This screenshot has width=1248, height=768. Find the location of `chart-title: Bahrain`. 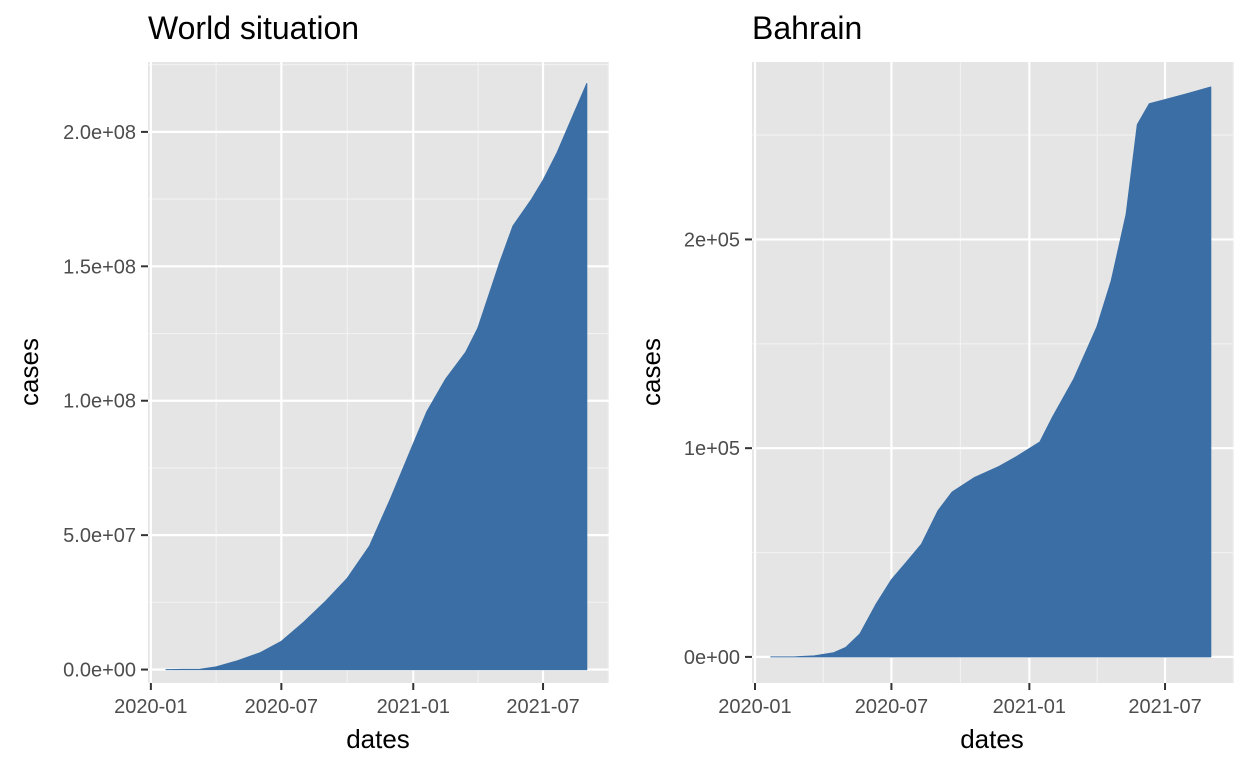

chart-title: Bahrain is located at coordinates (807, 28).